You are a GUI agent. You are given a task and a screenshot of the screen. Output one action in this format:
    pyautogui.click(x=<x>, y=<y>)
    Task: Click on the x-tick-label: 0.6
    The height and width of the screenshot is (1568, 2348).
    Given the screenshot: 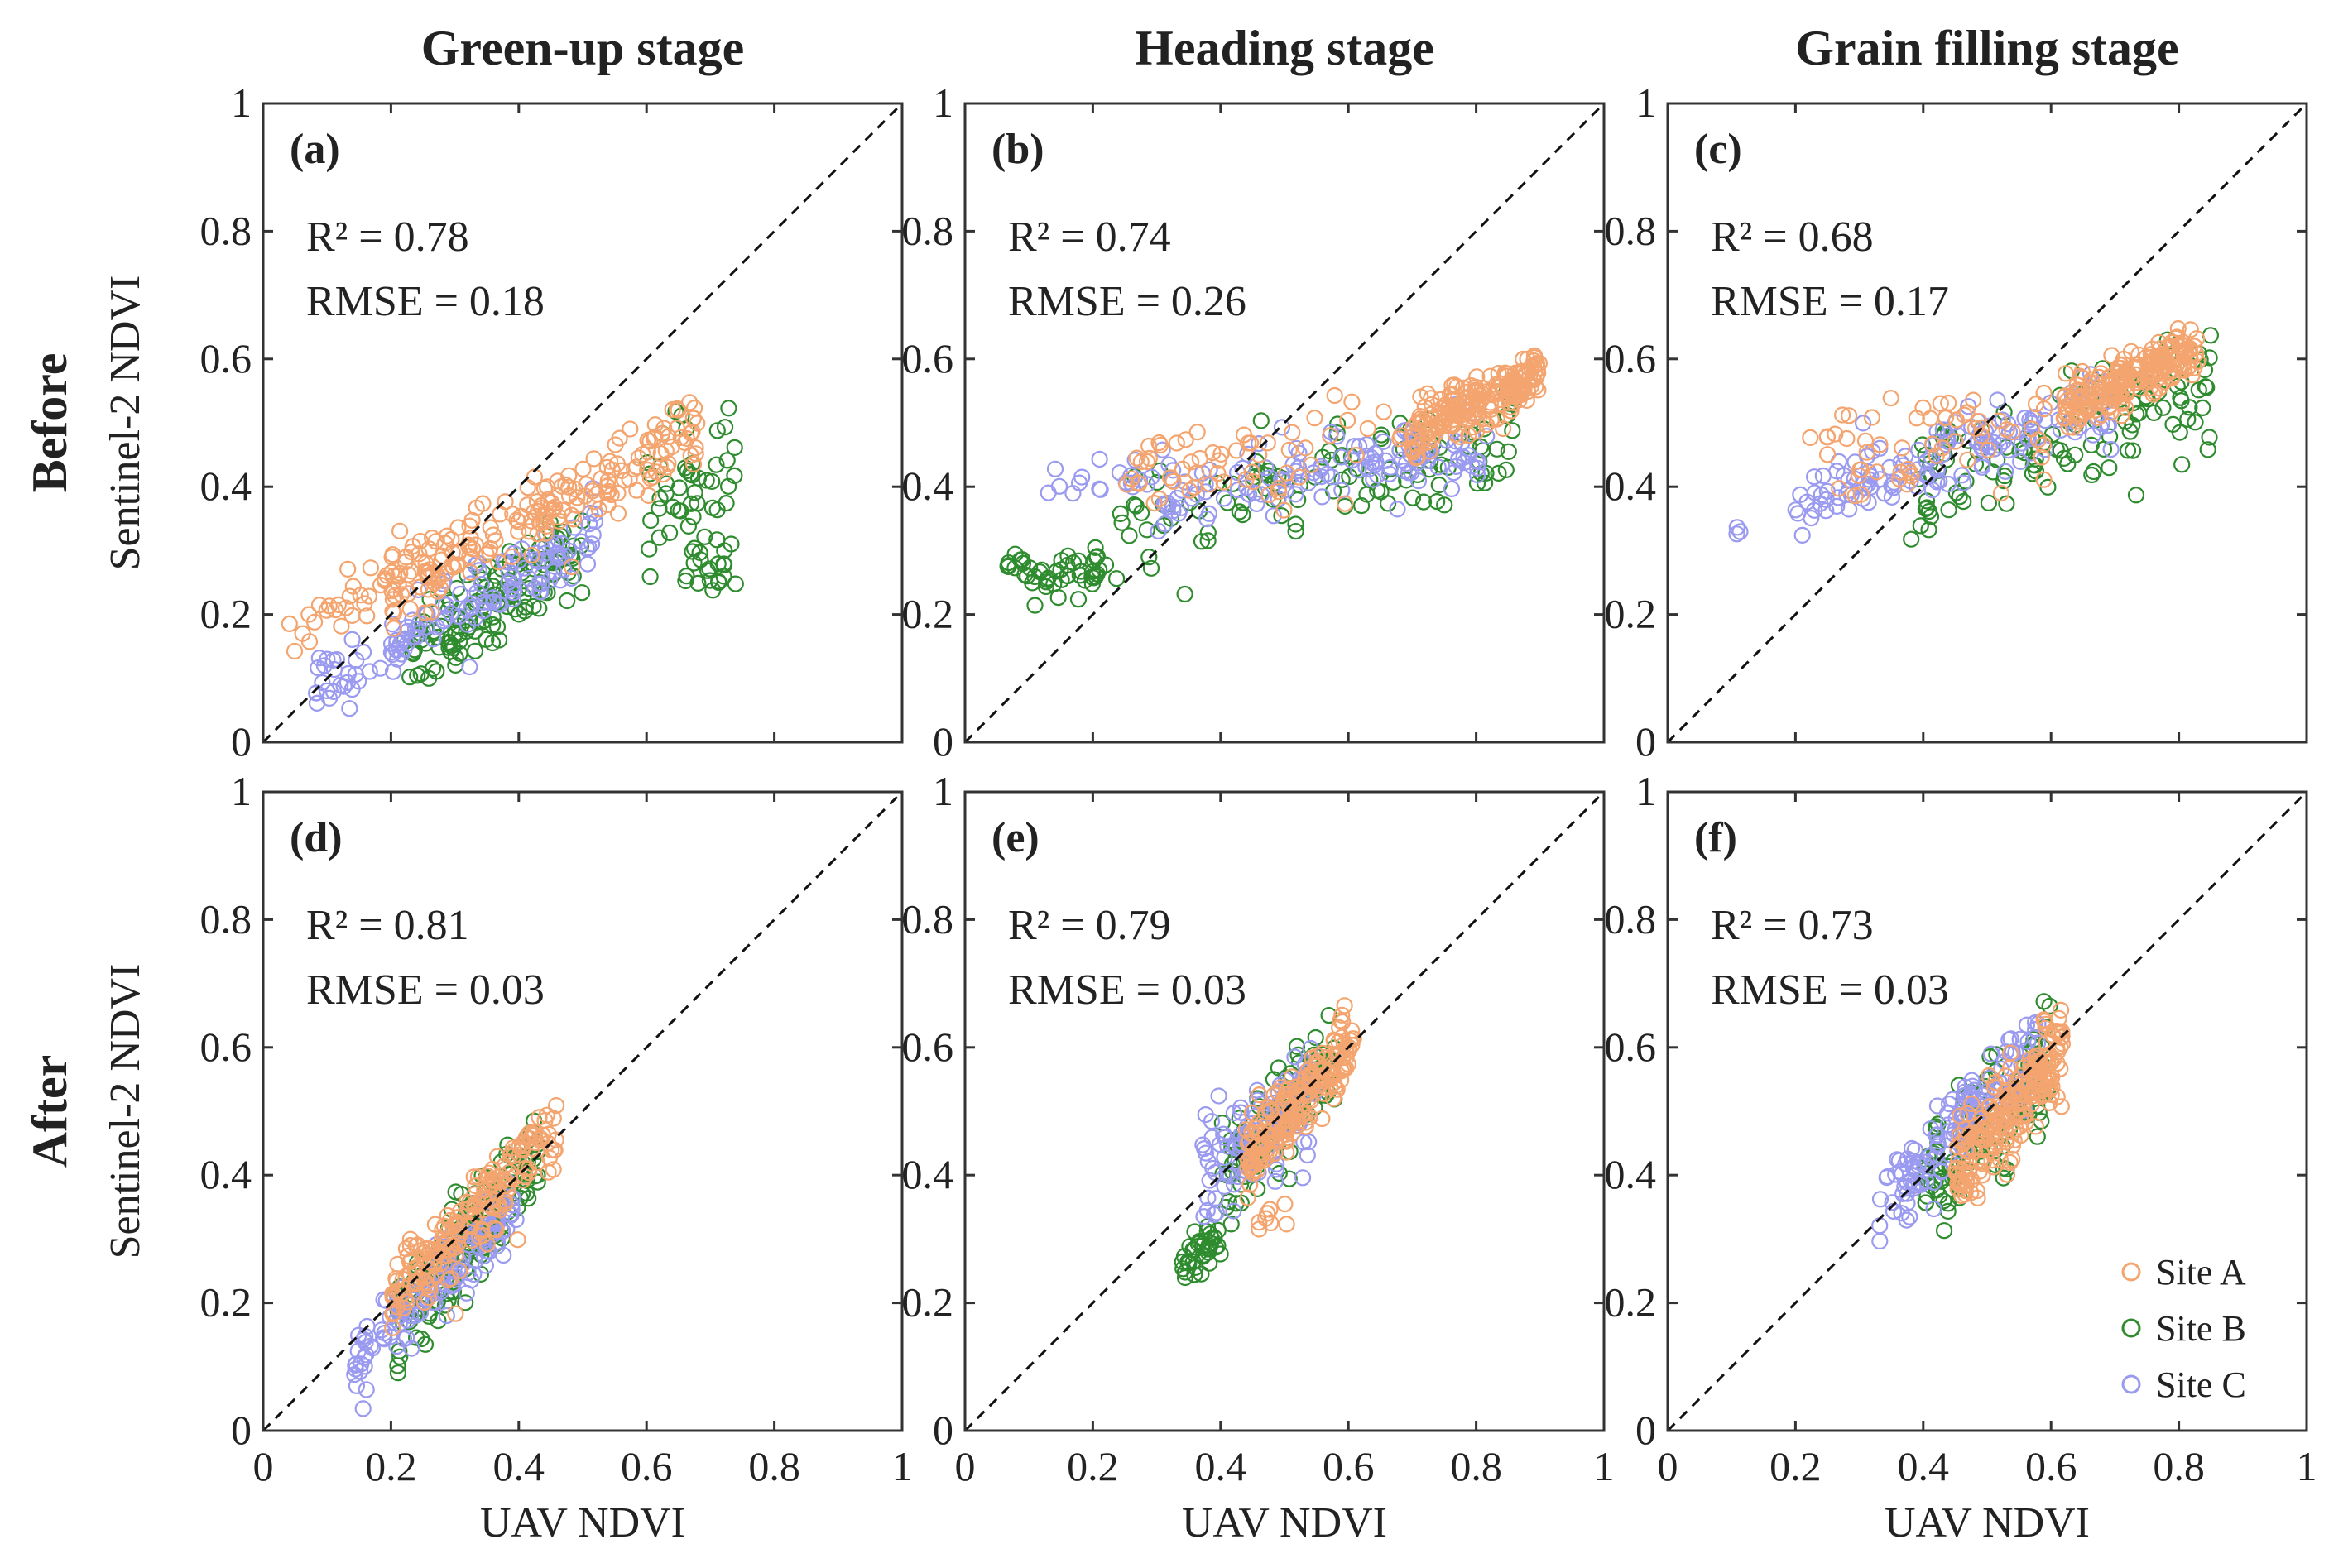 What is the action you would take?
    pyautogui.click(x=1349, y=1466)
    